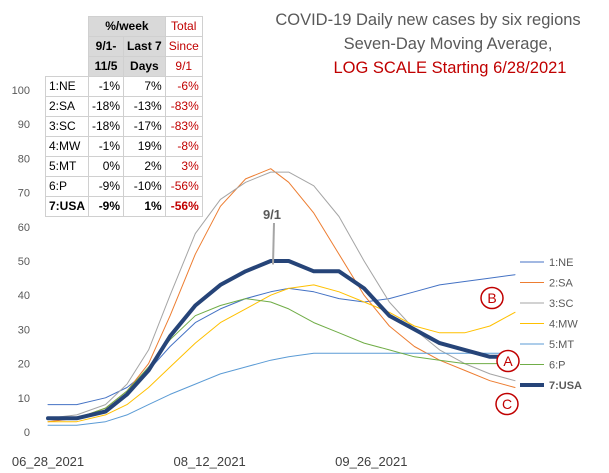 This screenshot has width=609, height=473. I want to click on y-tick-label: 30, so click(24, 330).